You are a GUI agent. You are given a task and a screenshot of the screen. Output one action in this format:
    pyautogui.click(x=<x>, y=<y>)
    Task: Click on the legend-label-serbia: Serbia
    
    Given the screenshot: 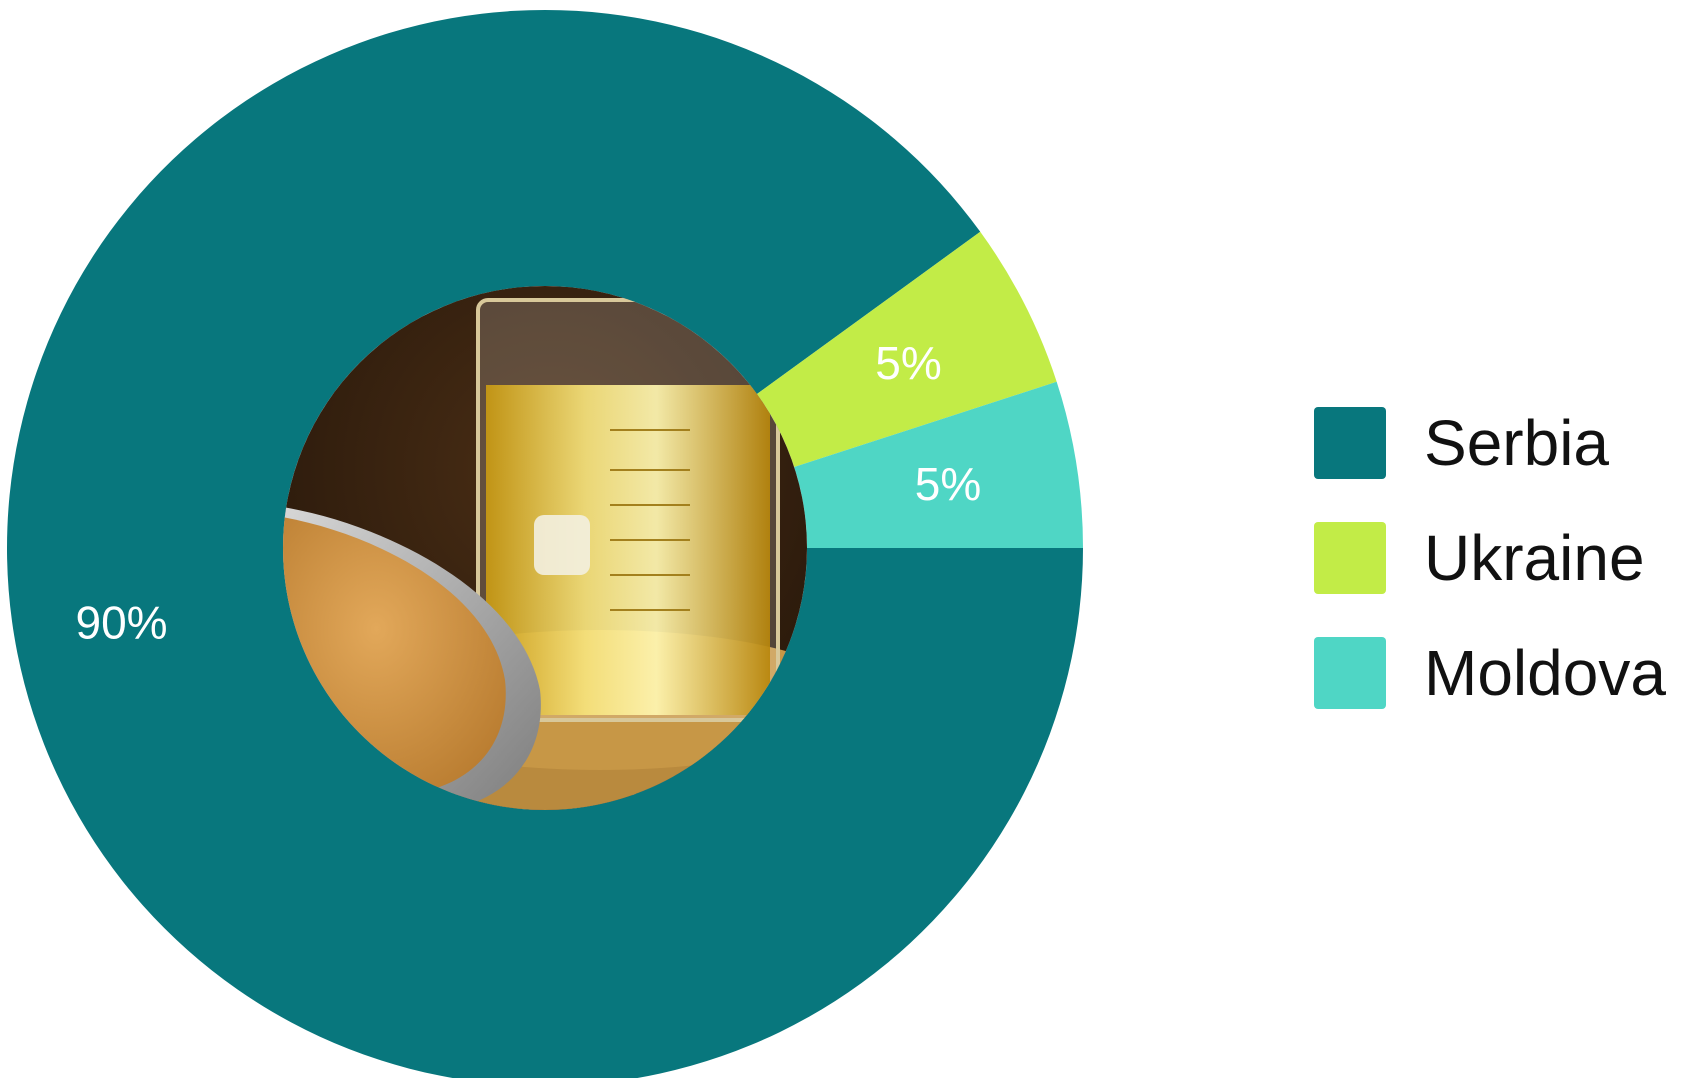 What is the action you would take?
    pyautogui.click(x=1516, y=442)
    